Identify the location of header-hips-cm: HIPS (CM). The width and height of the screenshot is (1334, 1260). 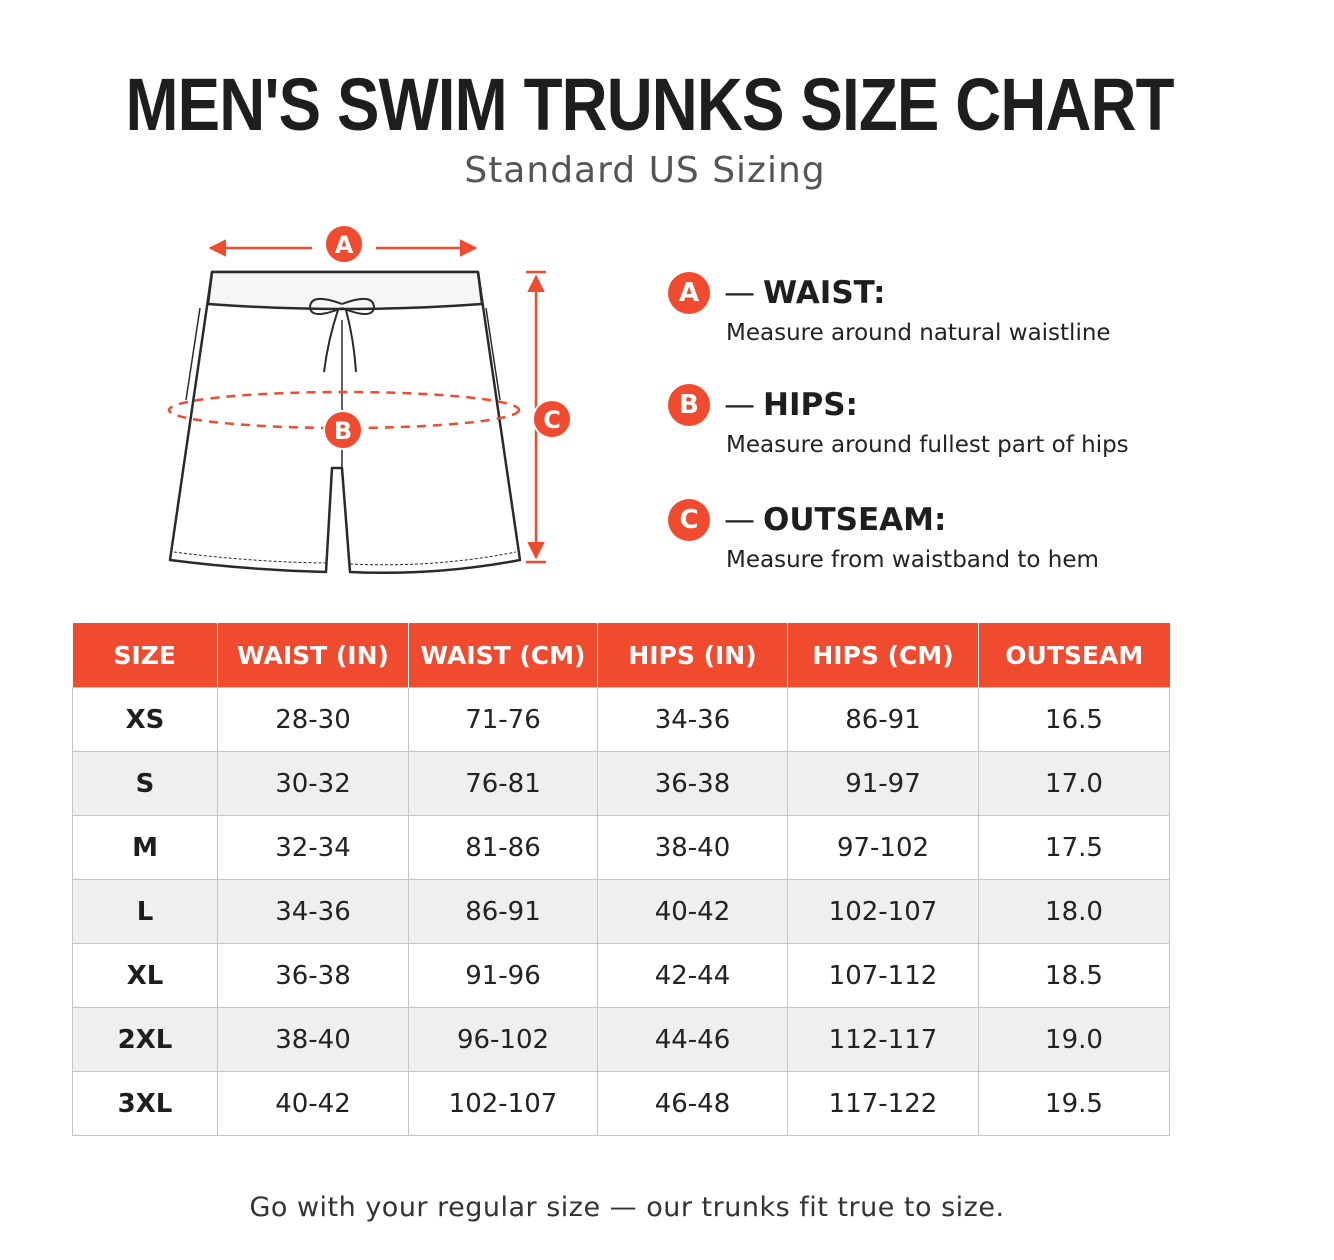
(883, 655).